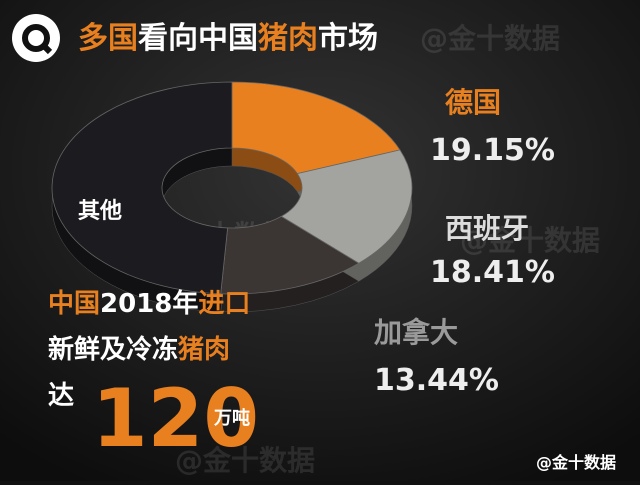 This screenshot has height=485, width=640. Describe the element at coordinates (113, 349) in the screenshot. I see `annotation-part: 新鲜及冷冻` at that location.